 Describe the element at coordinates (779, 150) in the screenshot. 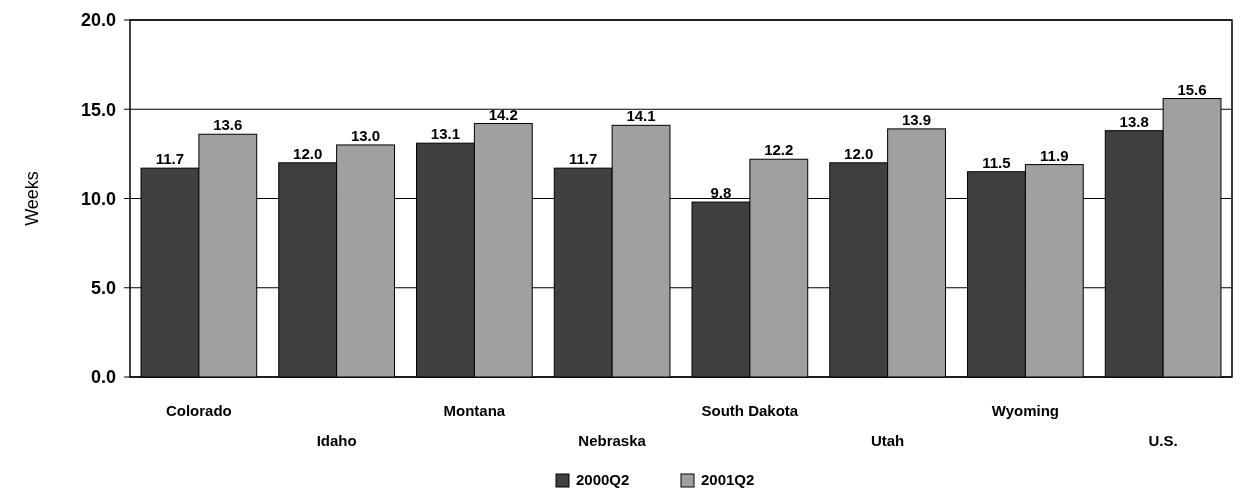

I see `data-label: 12.2` at that location.